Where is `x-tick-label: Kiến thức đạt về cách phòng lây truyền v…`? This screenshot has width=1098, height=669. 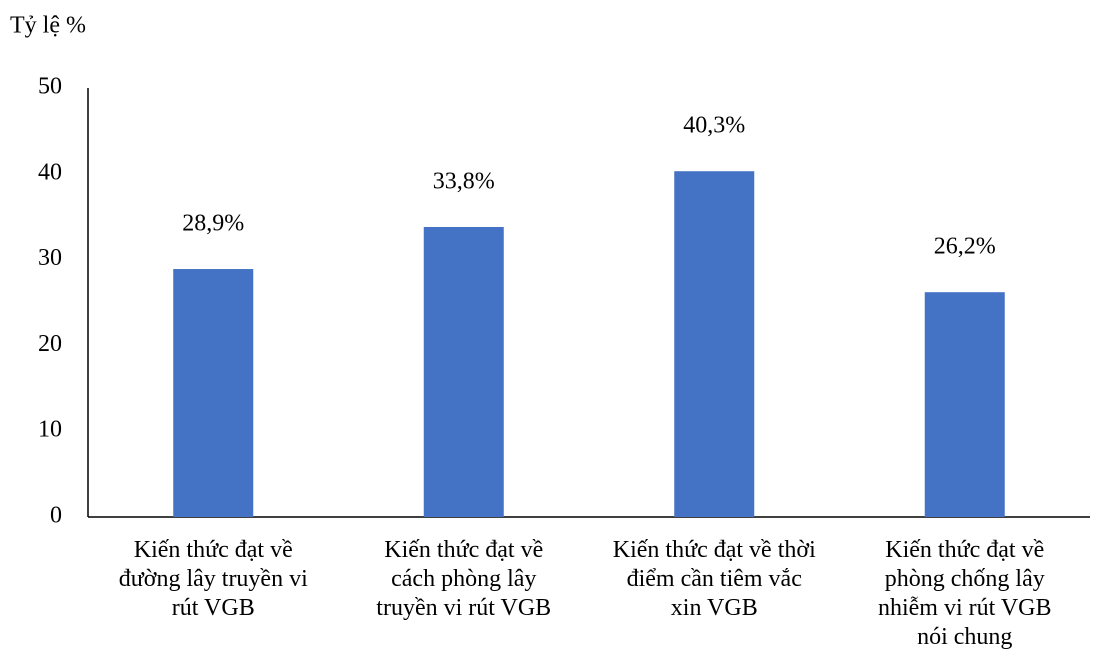 x-tick-label: Kiến thức đạt về cách phòng lây truyền v… is located at coordinates (464, 579).